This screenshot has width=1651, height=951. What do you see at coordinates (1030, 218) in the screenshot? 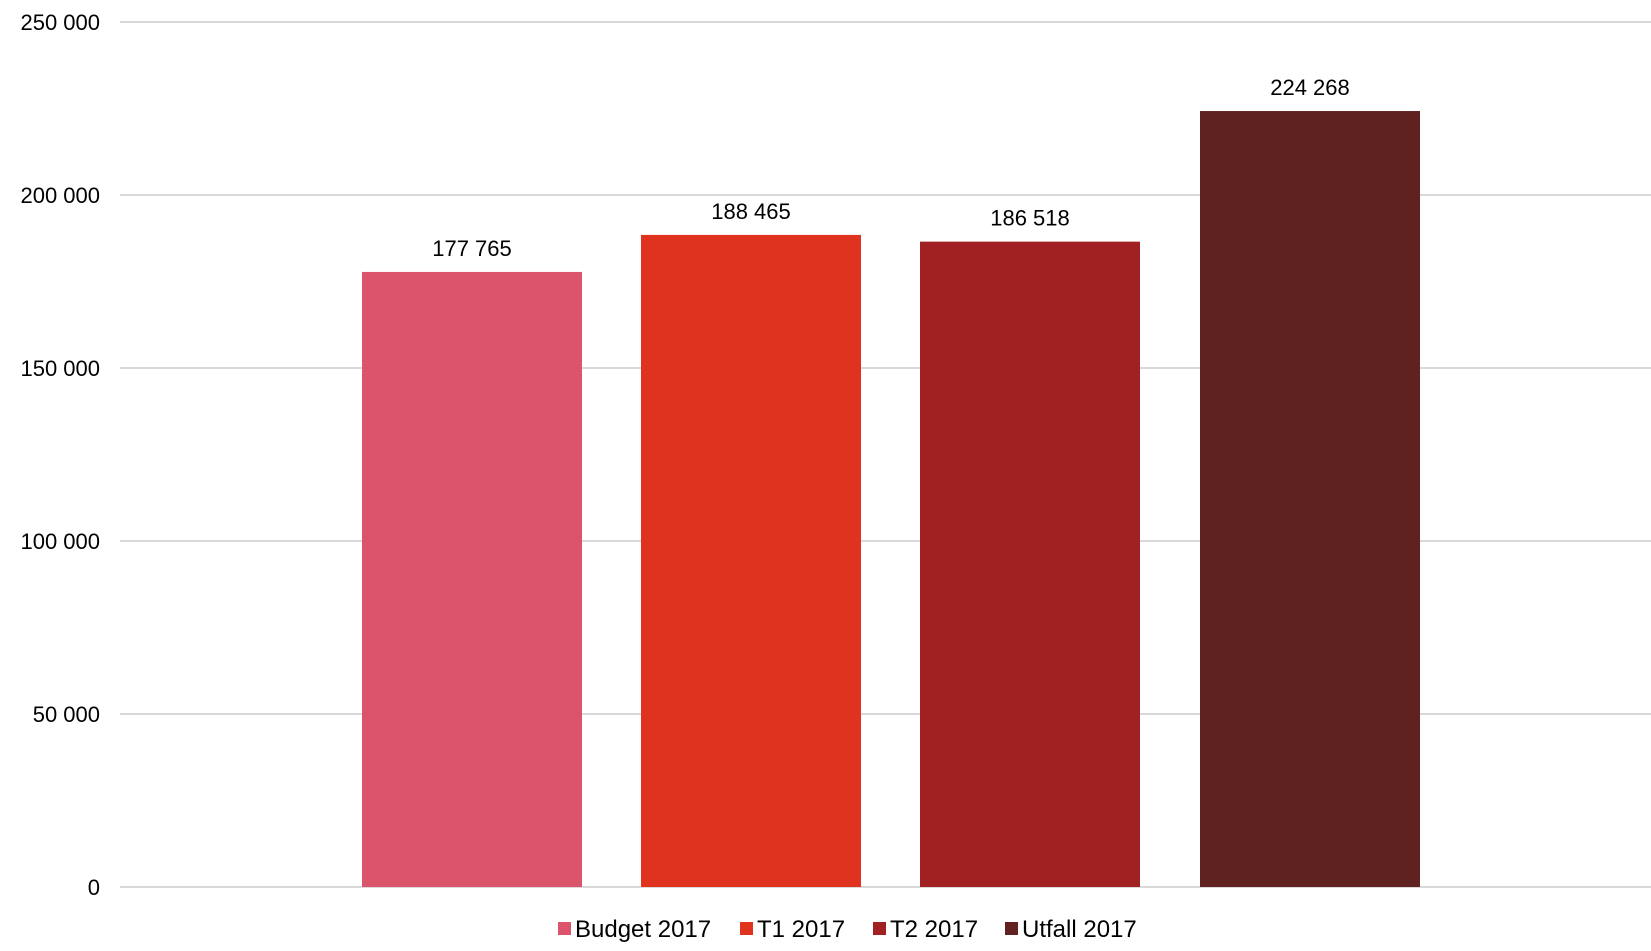
I see `data-label-2: 186 518` at bounding box center [1030, 218].